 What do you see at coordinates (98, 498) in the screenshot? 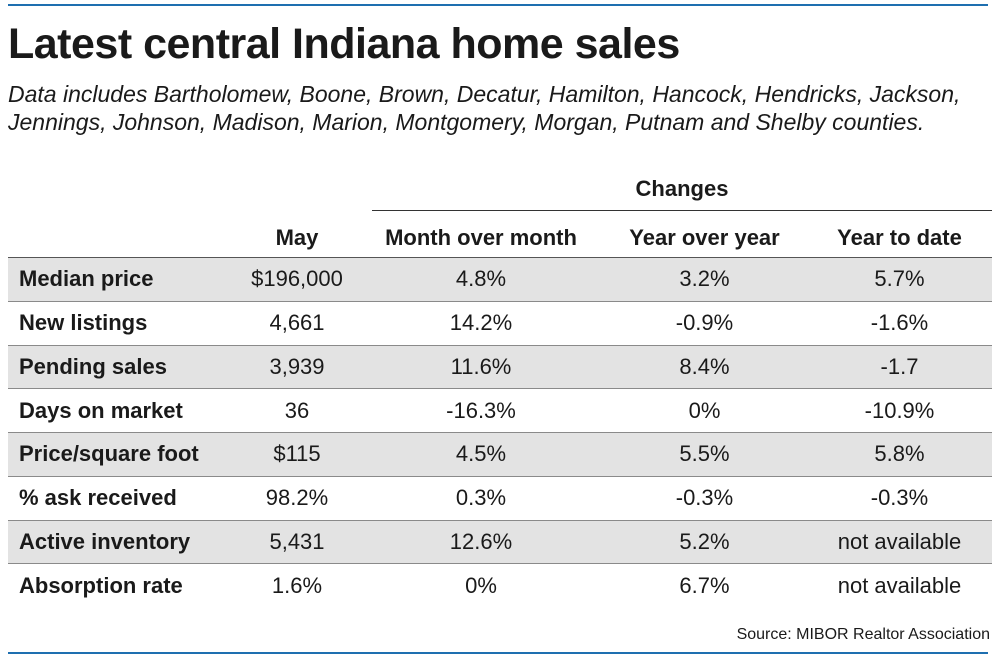
I see `row-label: % ask received` at bounding box center [98, 498].